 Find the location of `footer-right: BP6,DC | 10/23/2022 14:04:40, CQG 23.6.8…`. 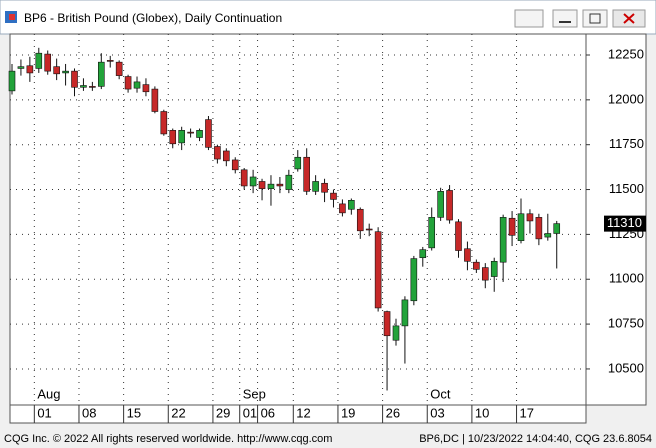

footer-right: BP6,DC | 10/23/2022 14:04:40, CQG 23.6.8… is located at coordinates (535, 439).